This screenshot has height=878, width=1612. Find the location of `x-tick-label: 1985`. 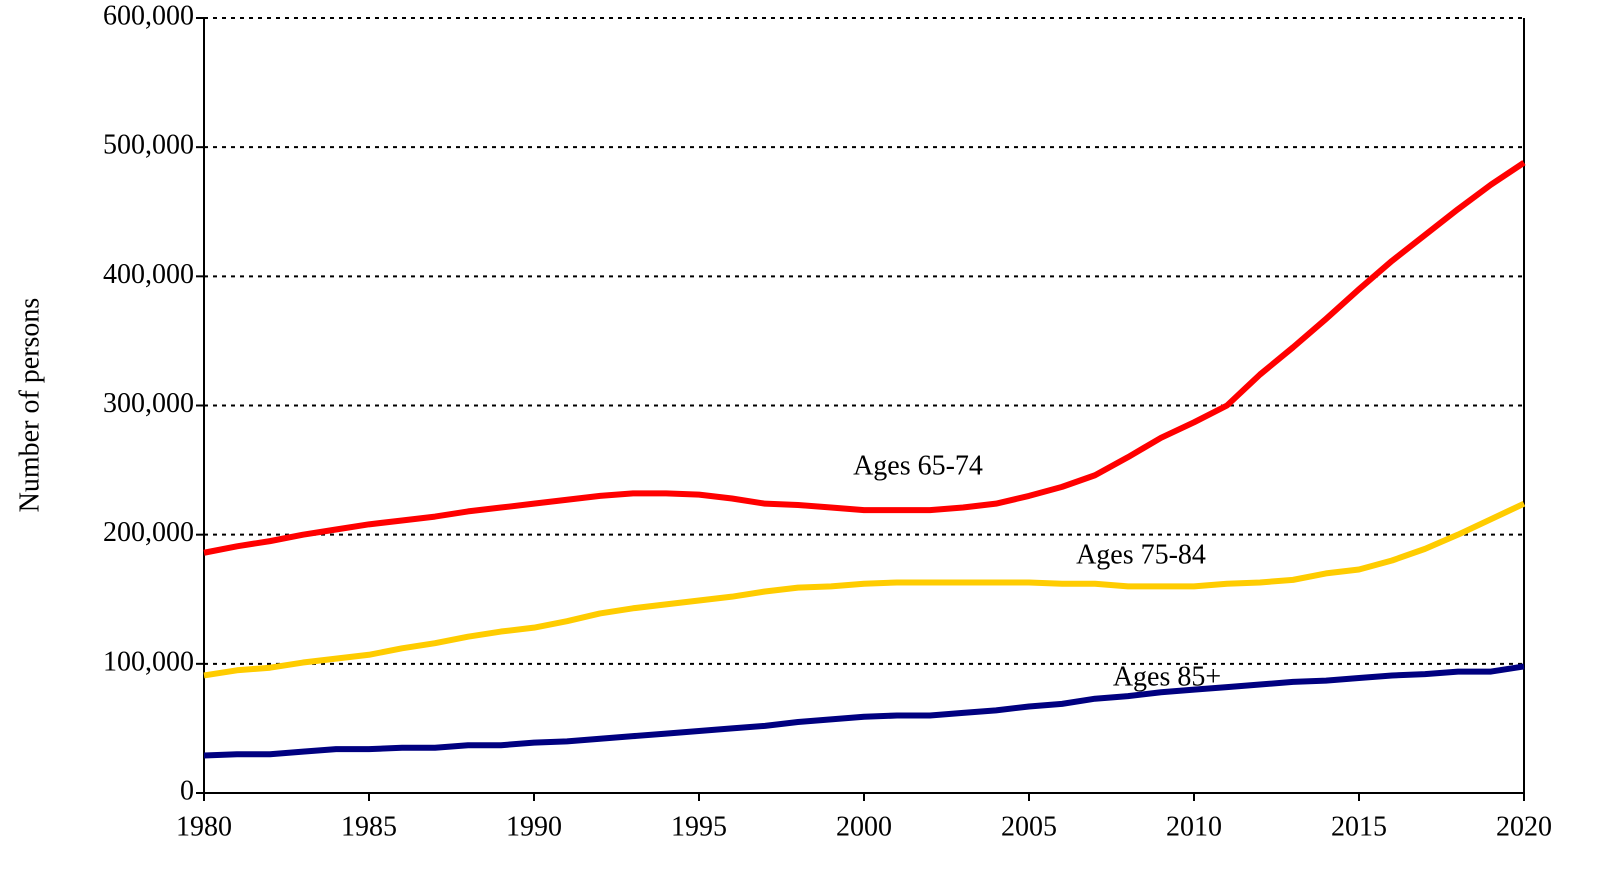

x-tick-label: 1985 is located at coordinates (369, 826).